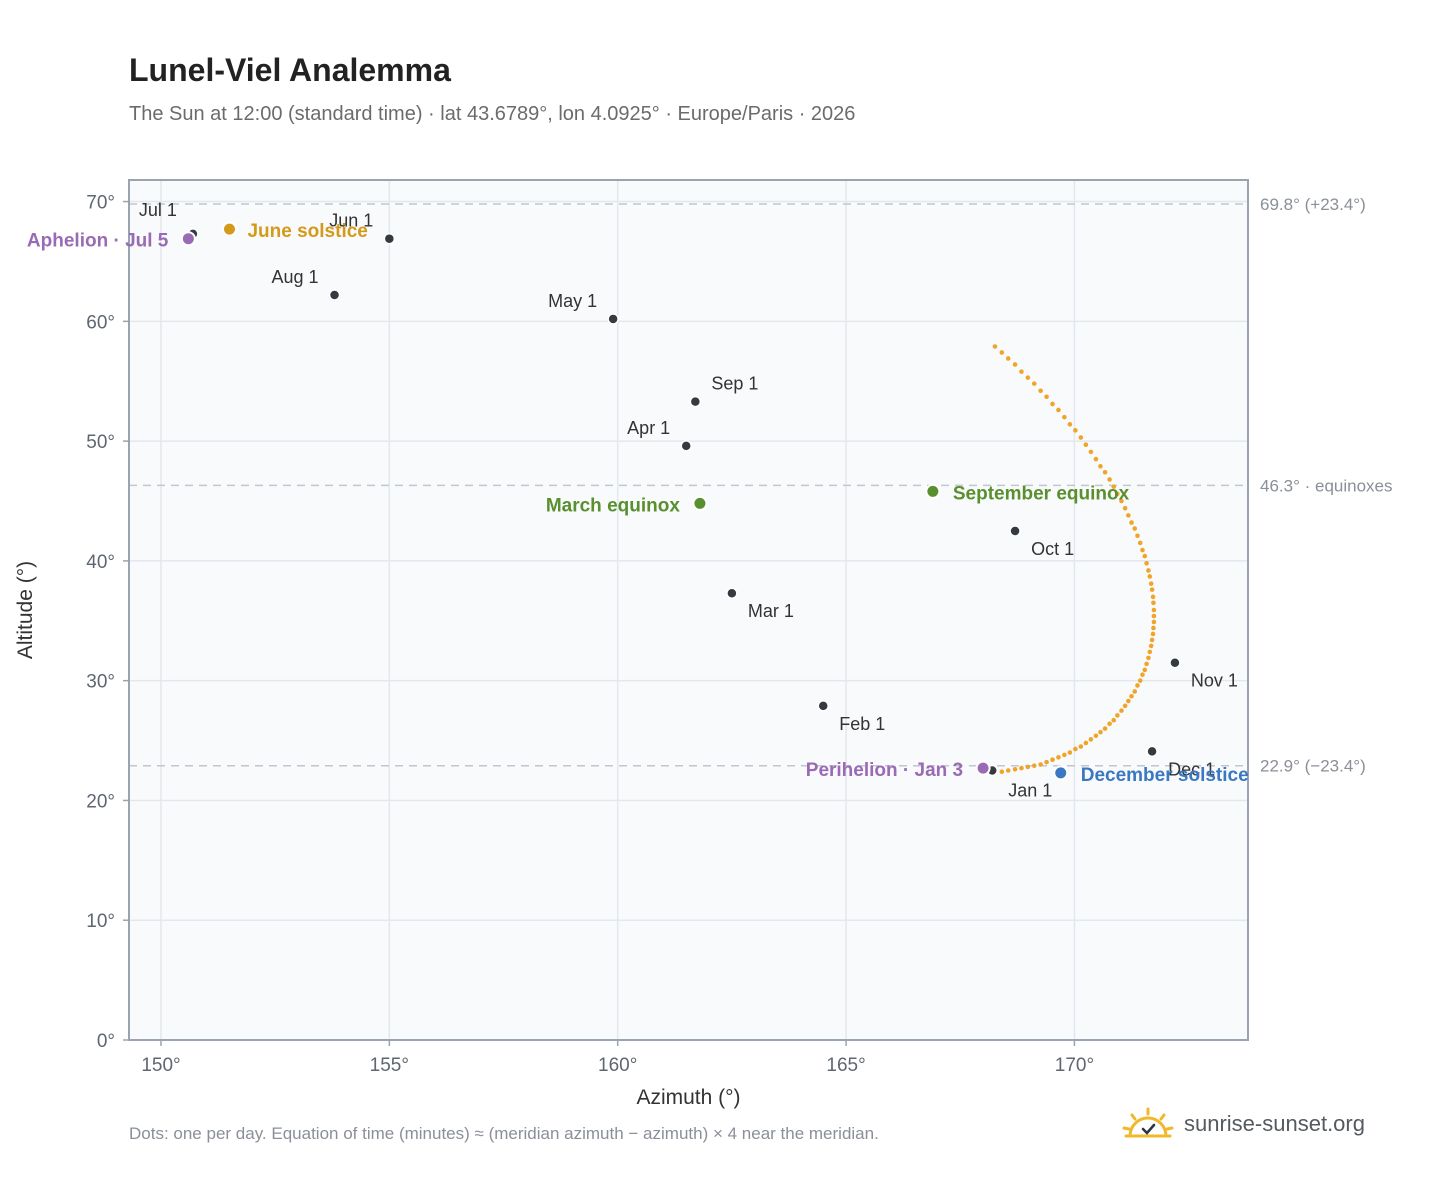 This screenshot has width=1448, height=1188. I want to click on month-label: Nov 1, so click(1214, 681).